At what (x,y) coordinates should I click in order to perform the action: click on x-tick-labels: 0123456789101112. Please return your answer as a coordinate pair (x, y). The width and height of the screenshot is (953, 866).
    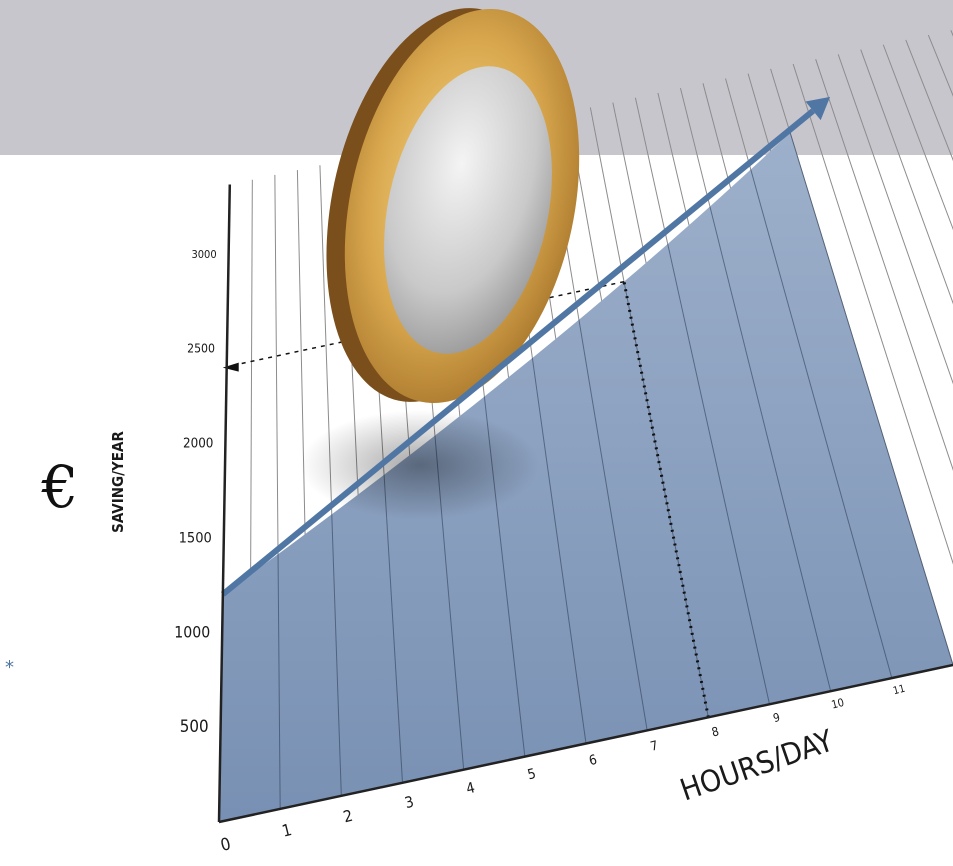
    Looking at the image, I should click on (563, 769).